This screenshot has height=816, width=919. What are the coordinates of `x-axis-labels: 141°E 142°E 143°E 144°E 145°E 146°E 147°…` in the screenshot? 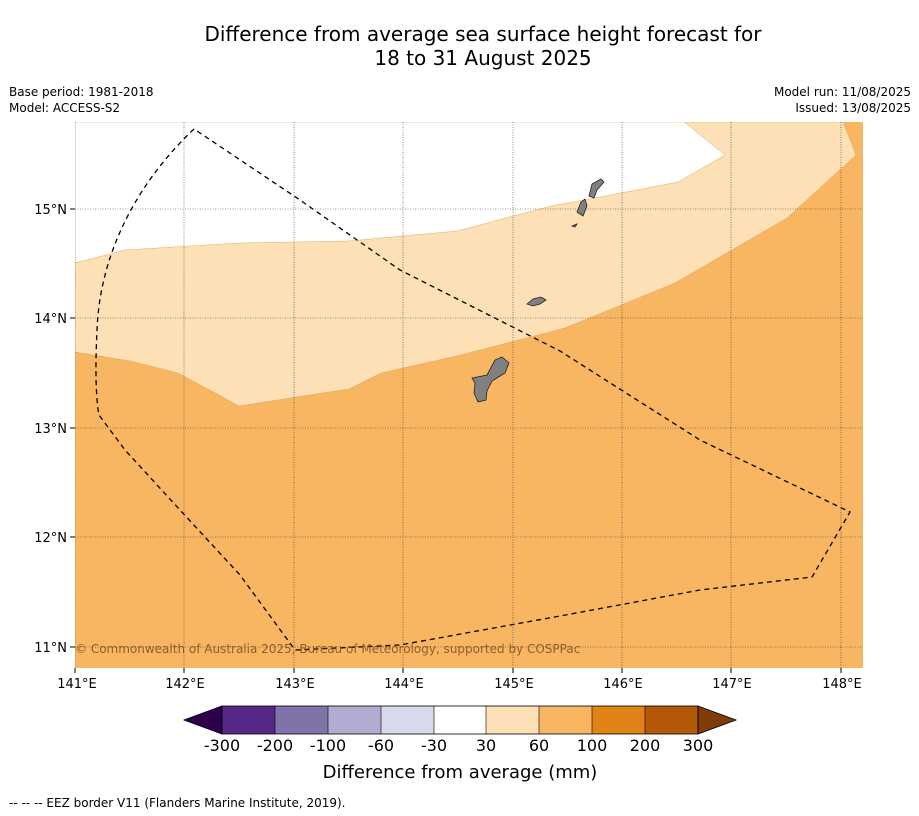 It's located at (459, 684).